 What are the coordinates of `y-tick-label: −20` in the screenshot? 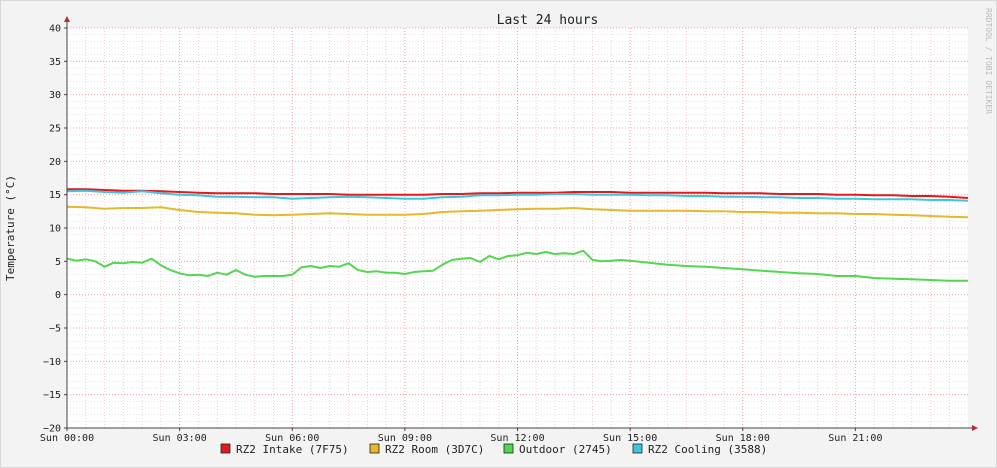 It's located at (52, 429).